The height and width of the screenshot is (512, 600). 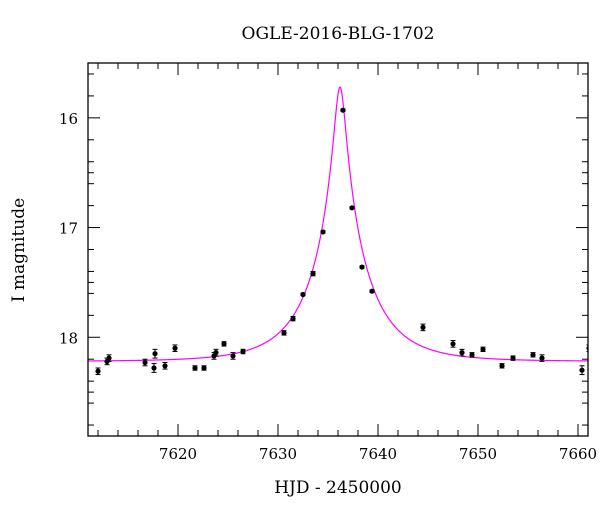 I want to click on y-tick-label: 17, so click(x=68, y=229).